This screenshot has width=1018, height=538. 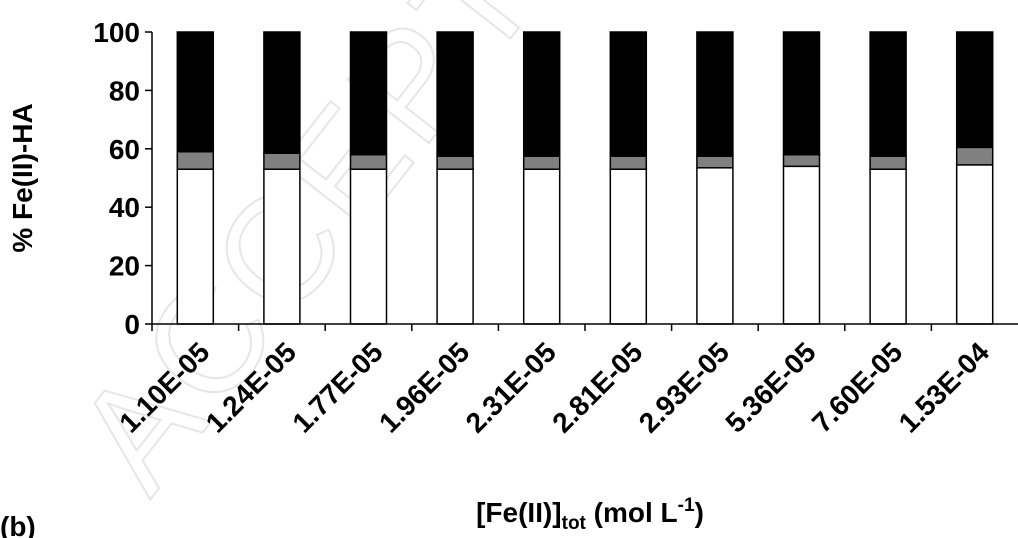 I want to click on y-tick-label: 100, so click(x=116, y=32).